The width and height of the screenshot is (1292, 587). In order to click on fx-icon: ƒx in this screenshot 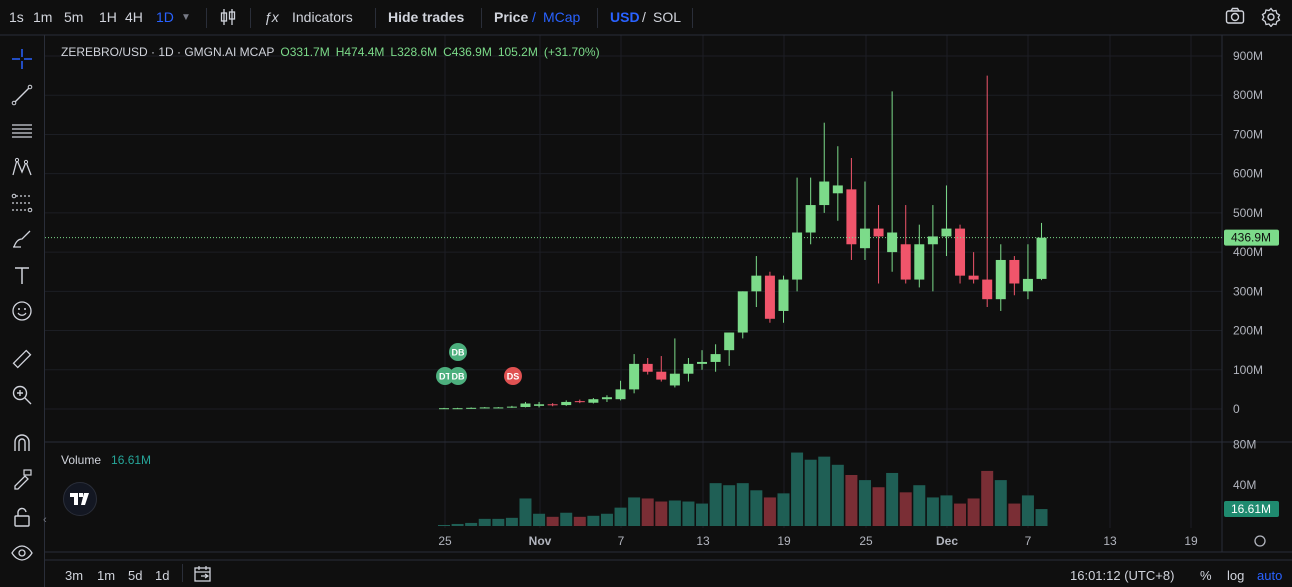, I will do `click(271, 17)`.